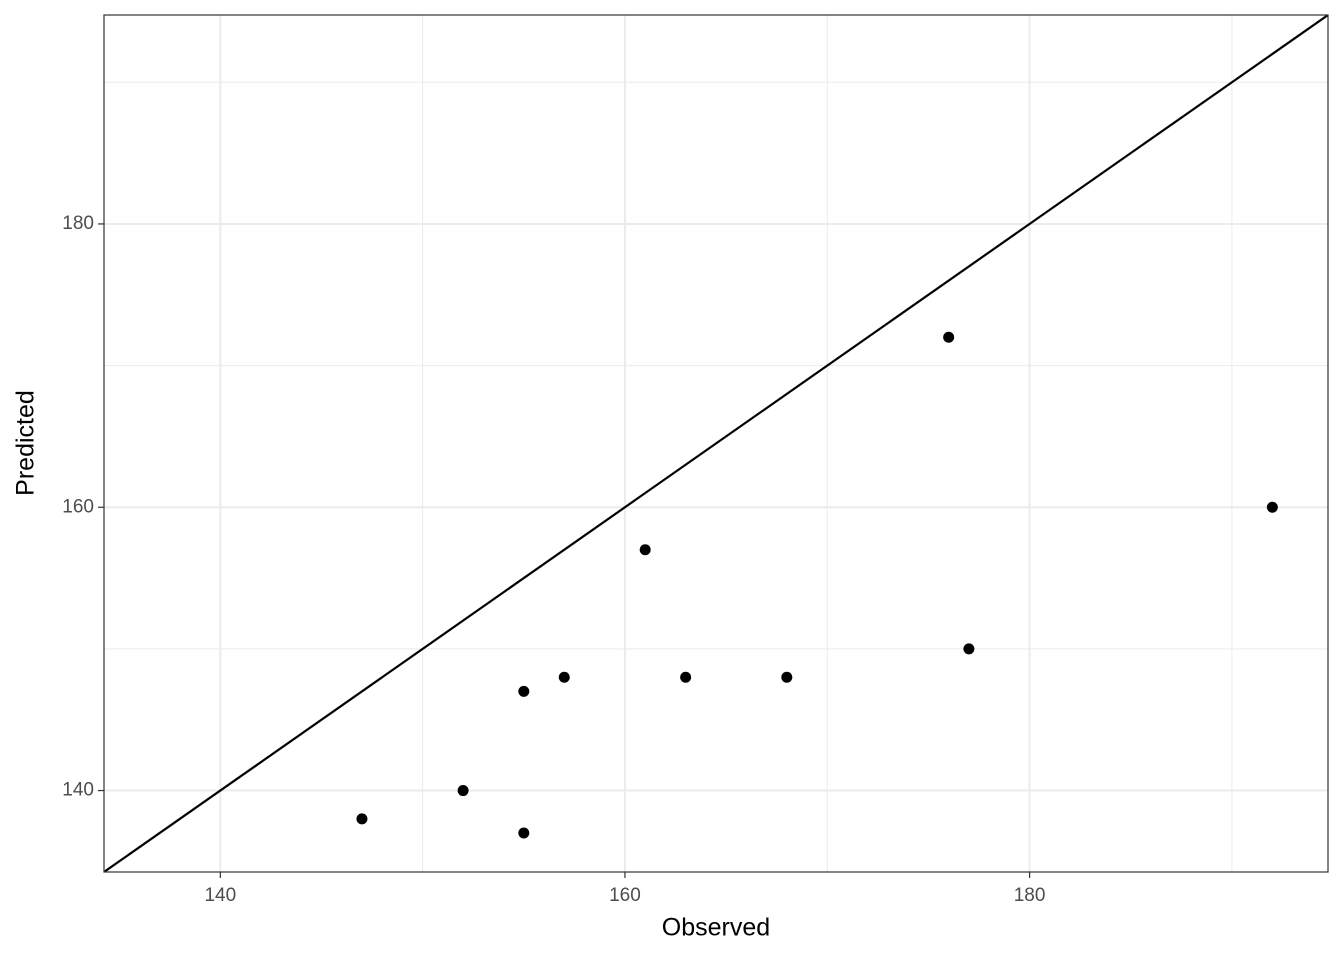 This screenshot has width=1344, height=960. I want to click on y-tick-label: 180, so click(78, 223).